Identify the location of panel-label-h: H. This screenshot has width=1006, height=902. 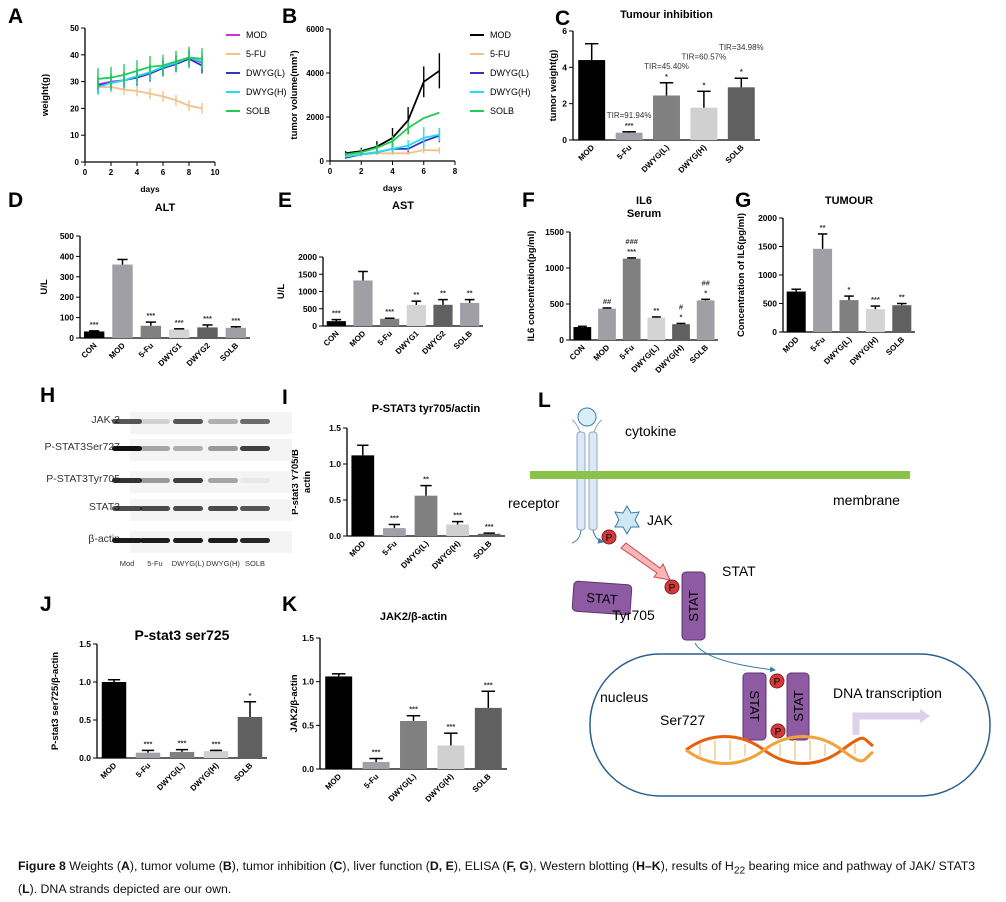
(48, 395).